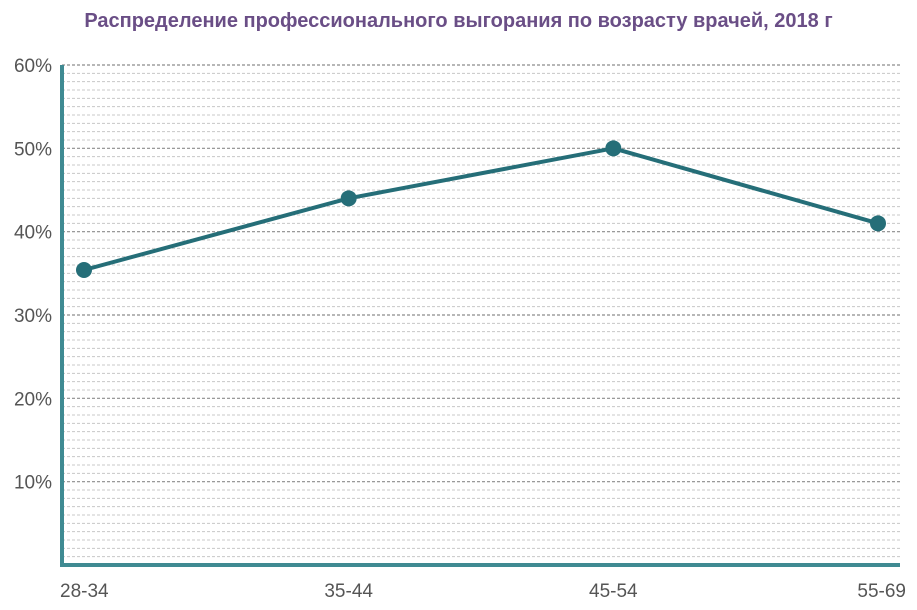 The height and width of the screenshot is (610, 917). Describe the element at coordinates (348, 591) in the screenshot. I see `x-tick-label: 35-44` at that location.